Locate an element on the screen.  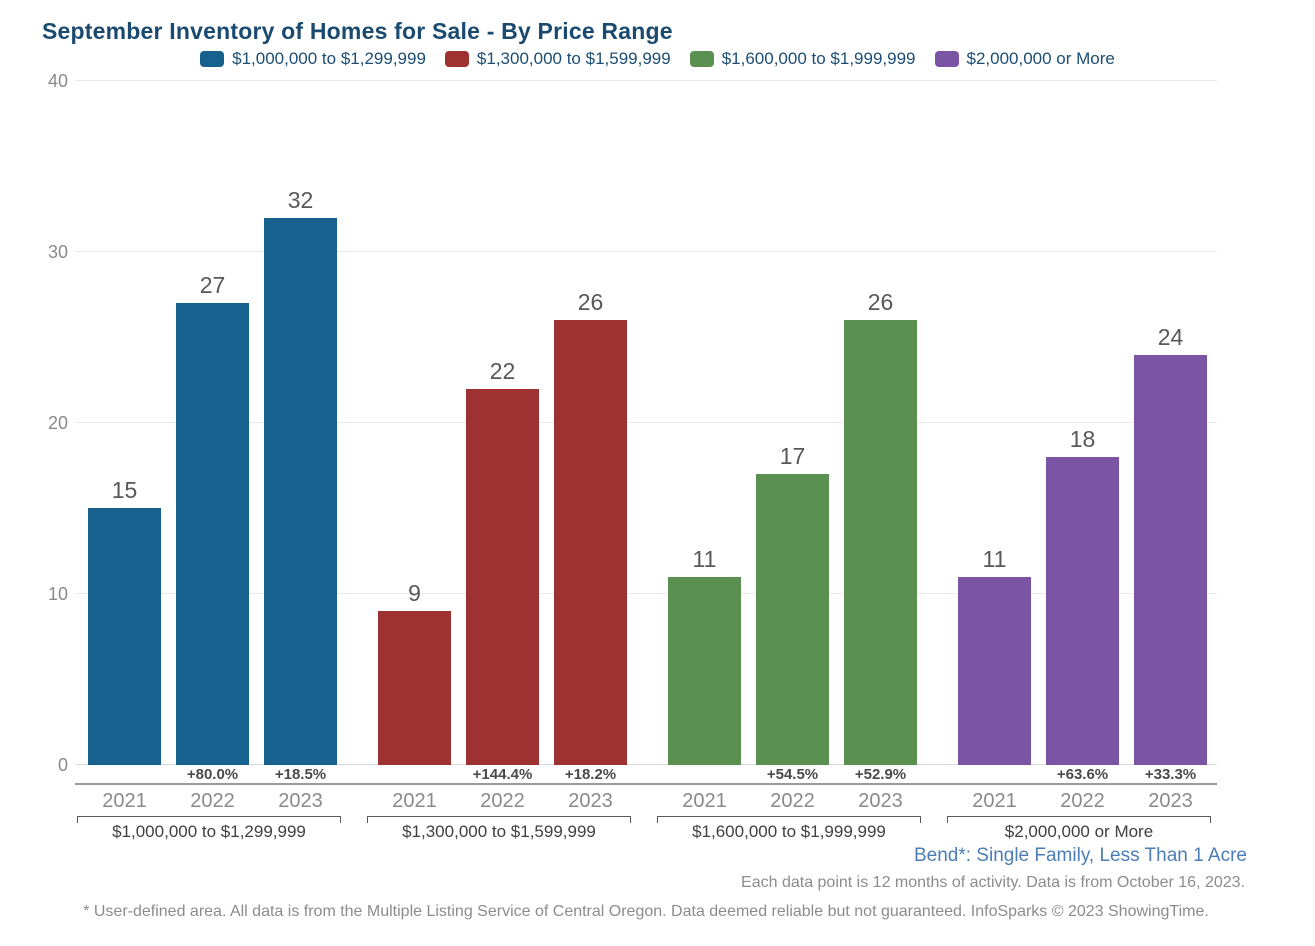
legend-item-label: $2,000,000 or More is located at coordinates (1040, 58).